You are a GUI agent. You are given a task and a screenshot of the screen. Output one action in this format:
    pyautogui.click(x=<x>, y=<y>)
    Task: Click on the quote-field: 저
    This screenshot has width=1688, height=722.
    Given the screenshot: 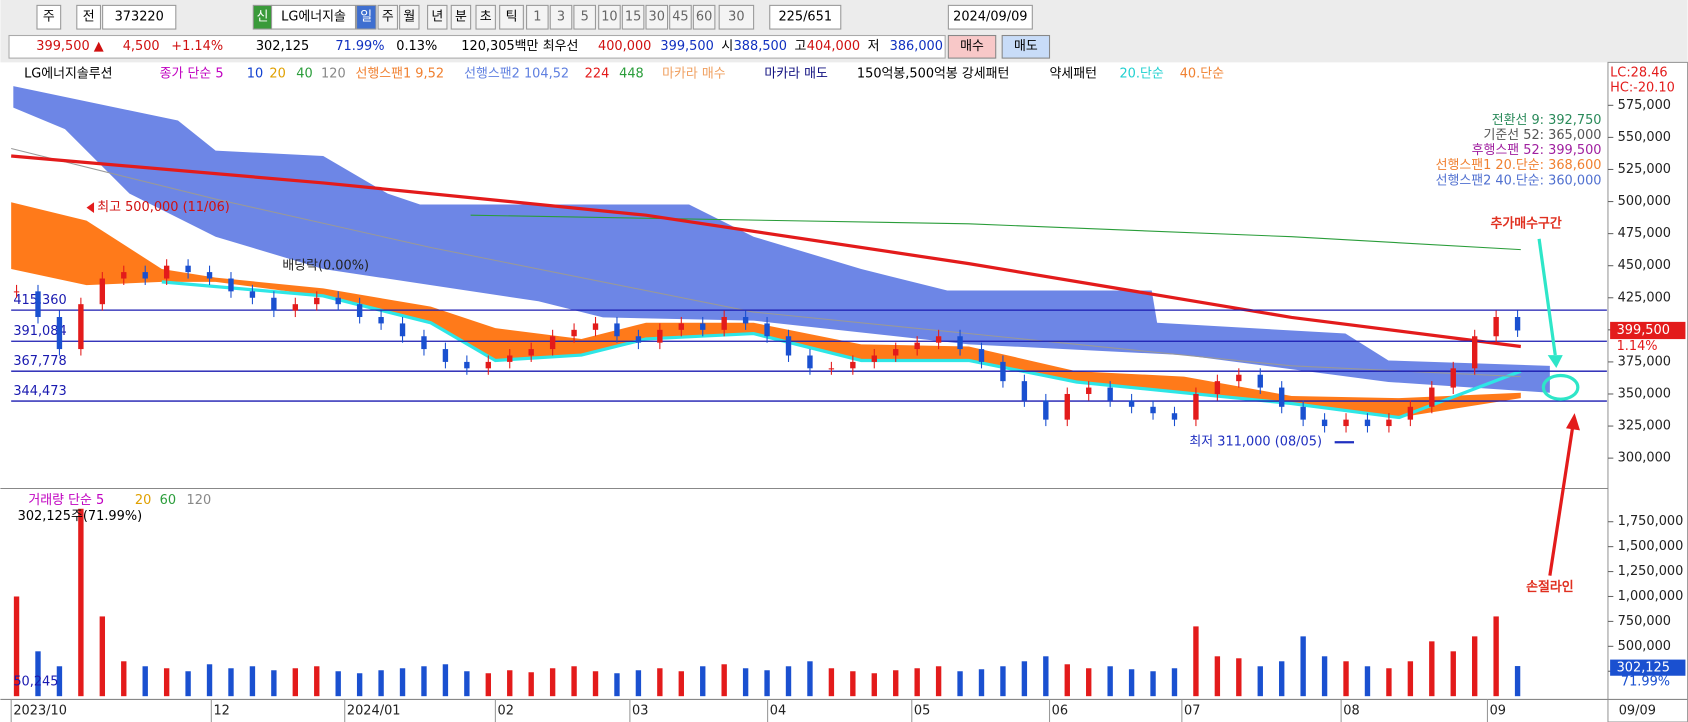 What is the action you would take?
    pyautogui.click(x=874, y=46)
    